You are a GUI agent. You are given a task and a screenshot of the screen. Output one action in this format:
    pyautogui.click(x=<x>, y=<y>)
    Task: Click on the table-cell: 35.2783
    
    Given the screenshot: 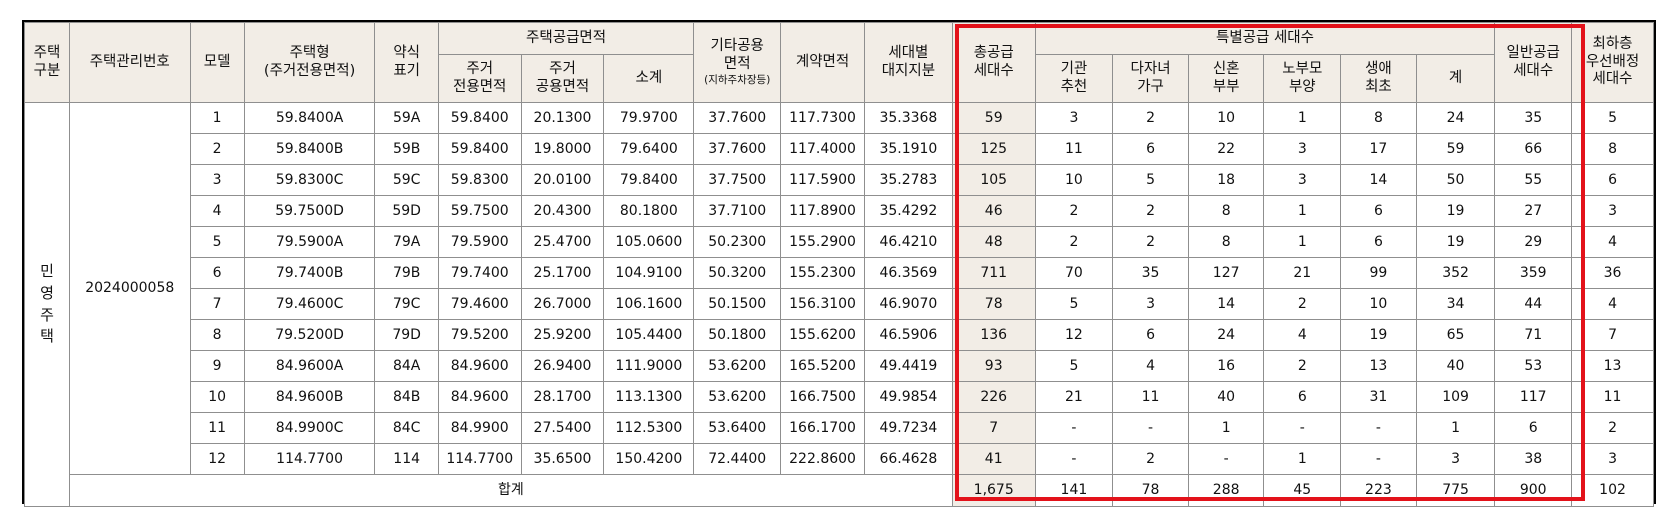 What is the action you would take?
    pyautogui.click(x=908, y=180)
    